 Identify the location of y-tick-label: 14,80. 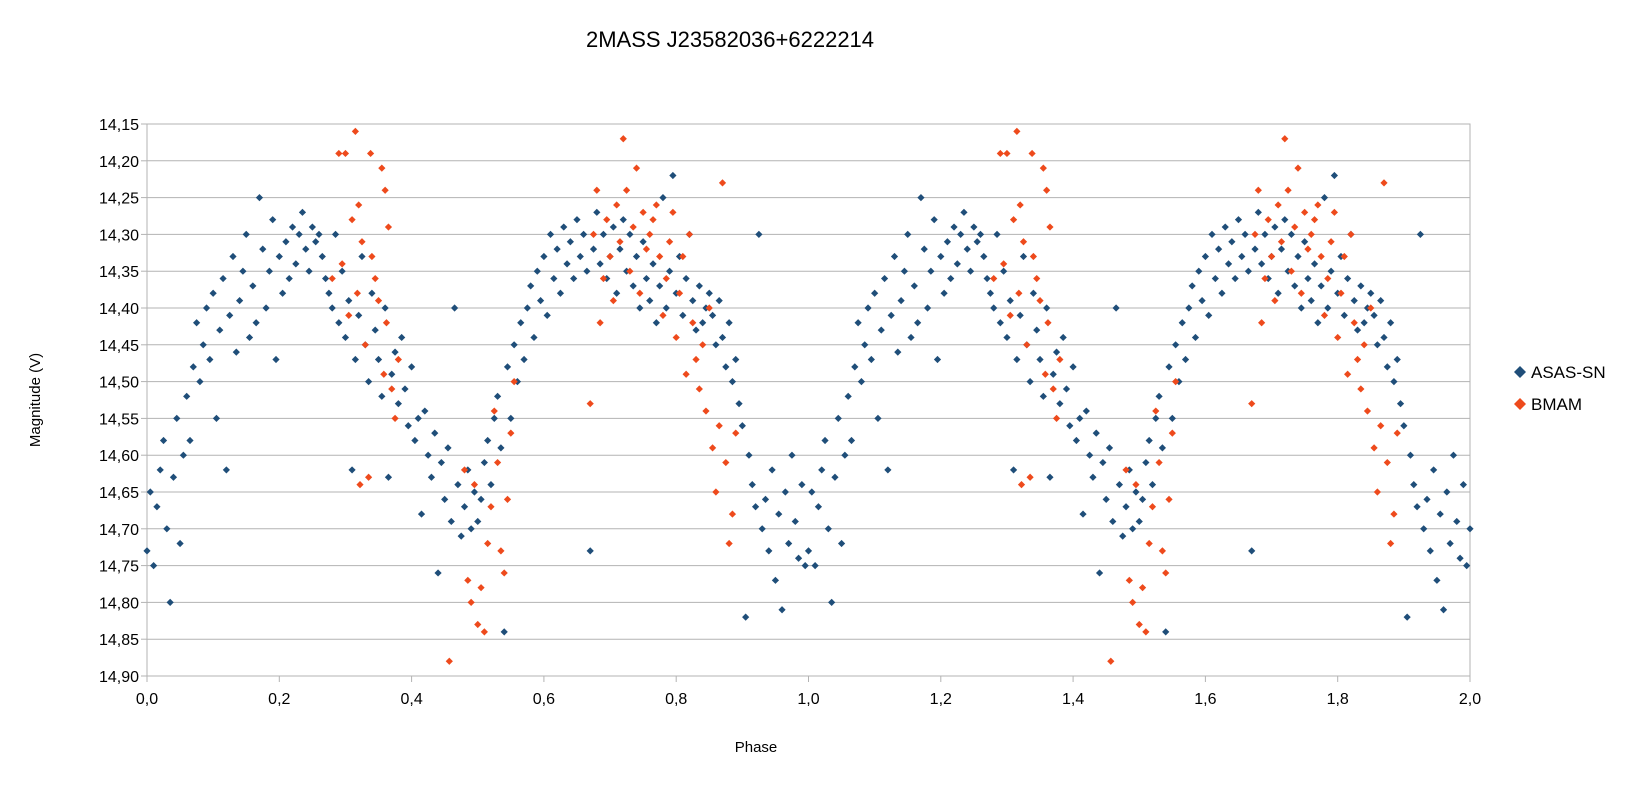
(119, 603).